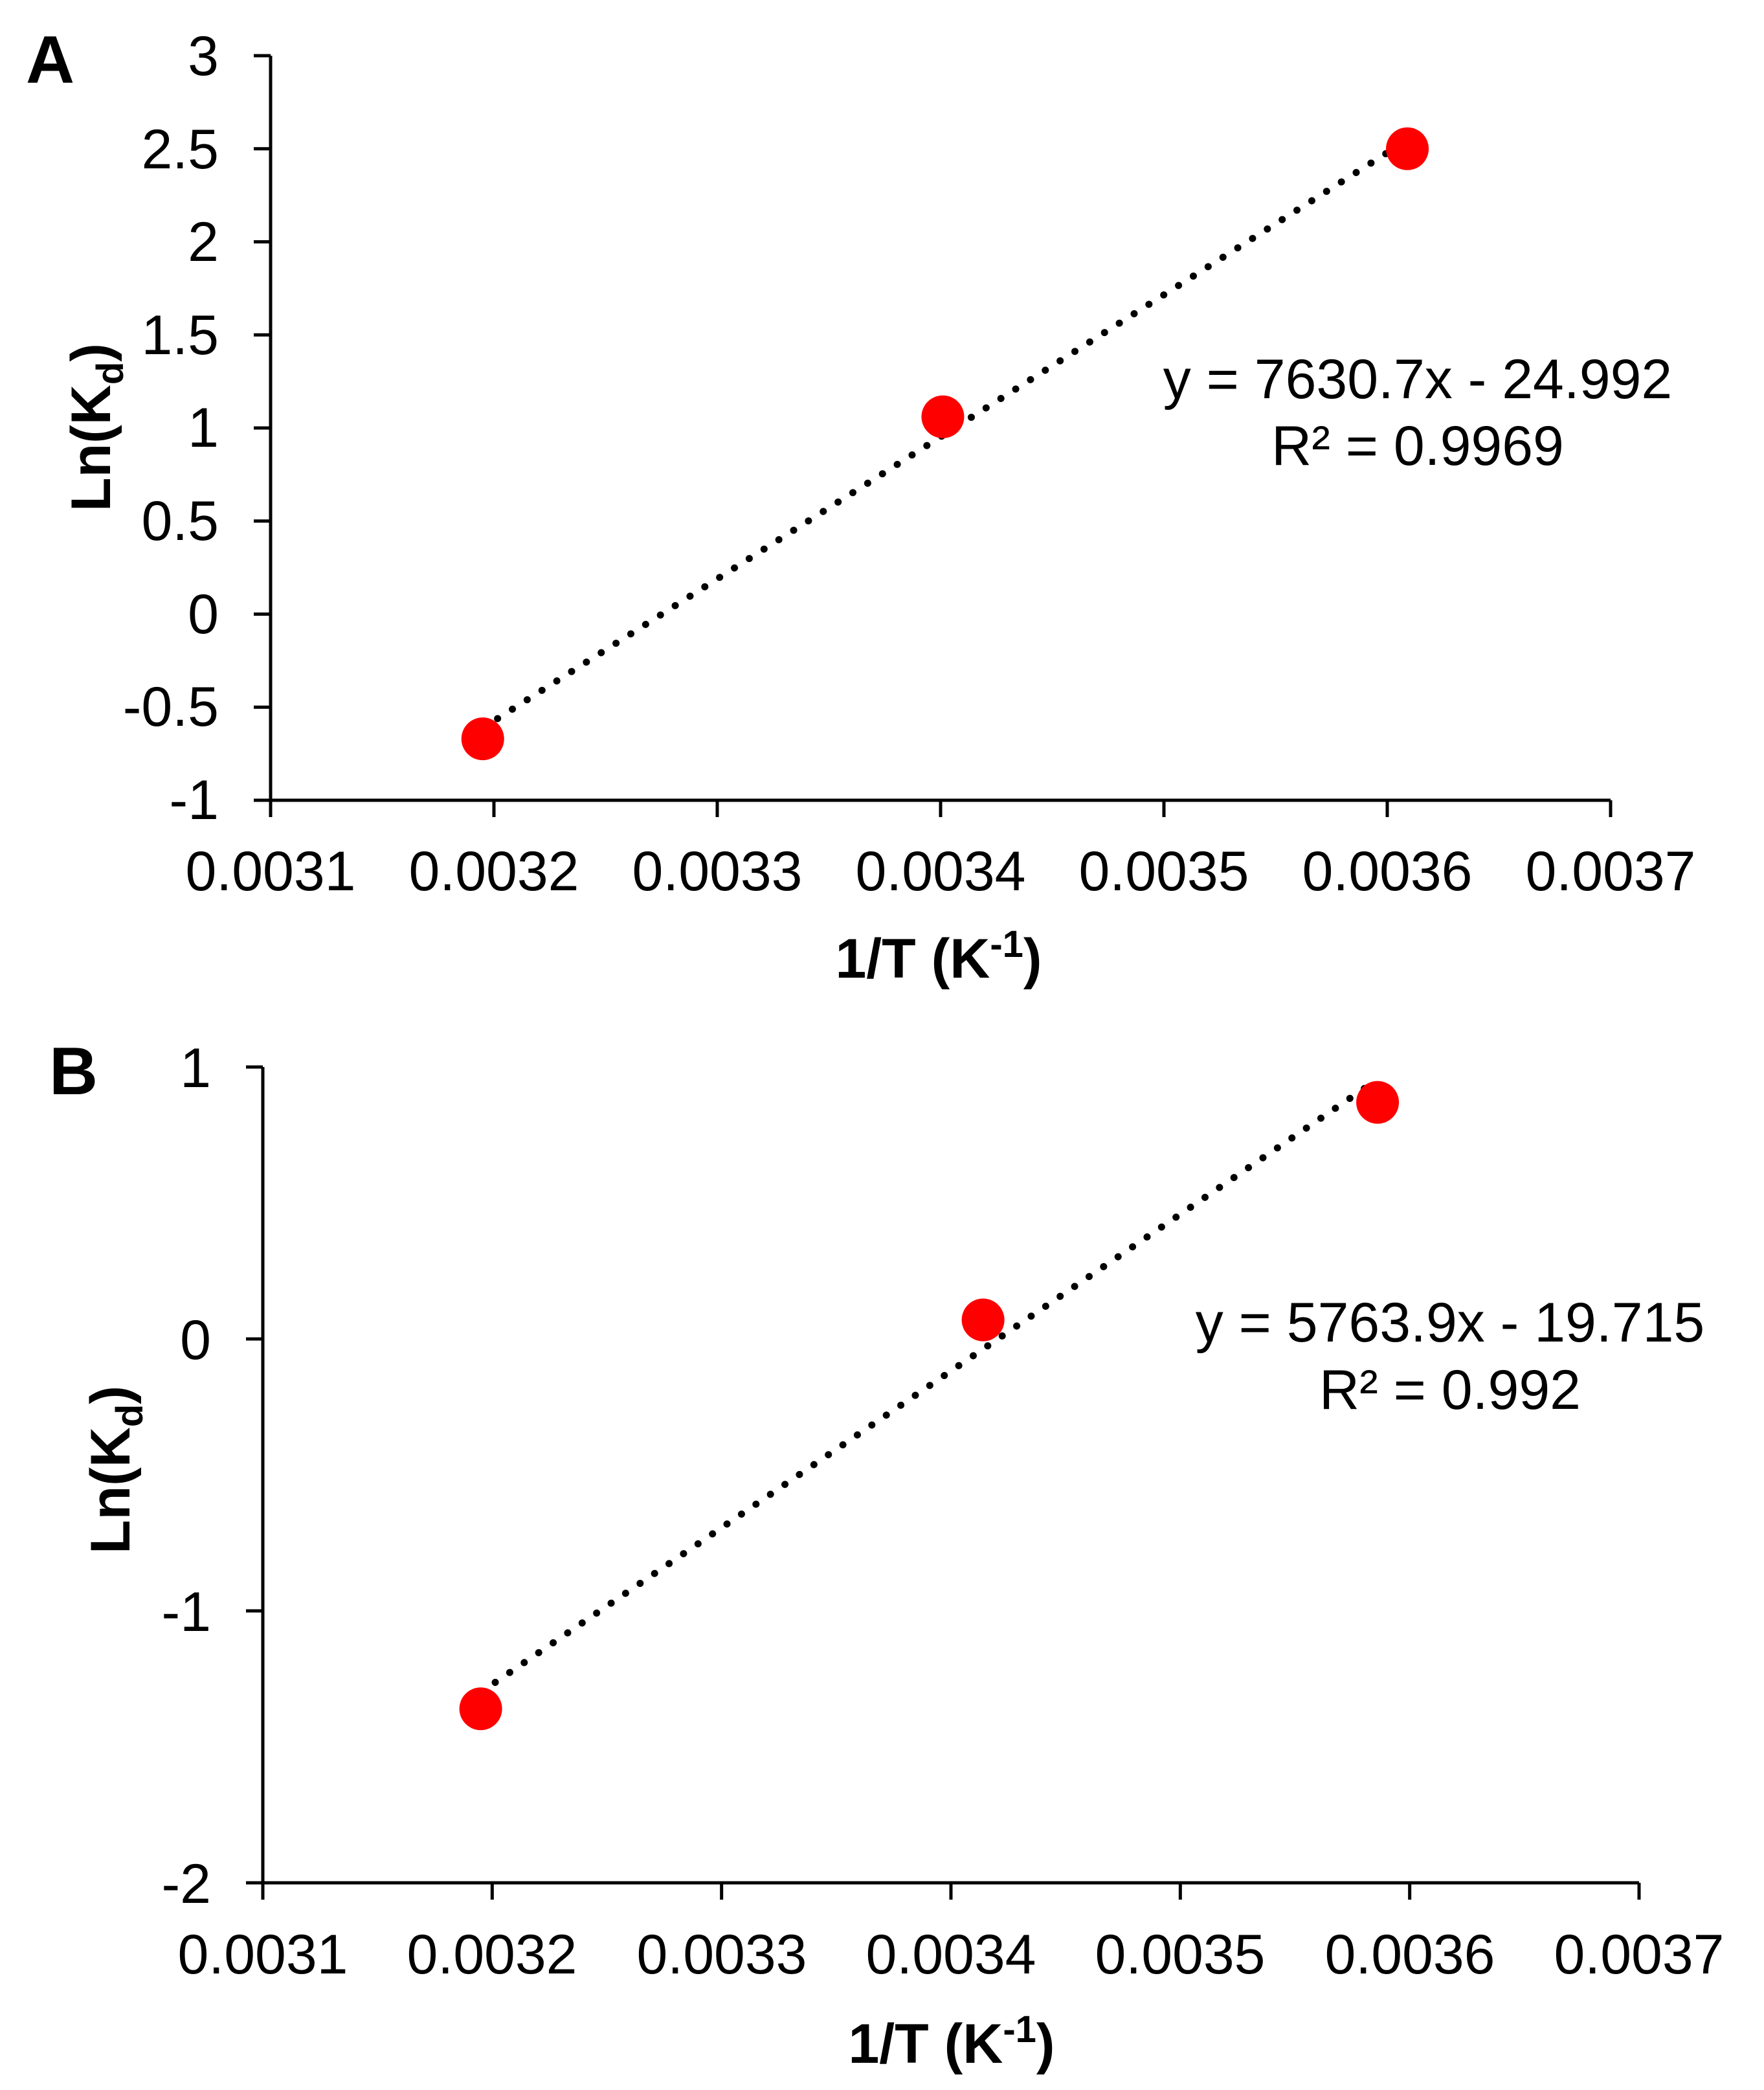 This screenshot has width=1764, height=2090. What do you see at coordinates (203, 242) in the screenshot?
I see `y-tick-label: 2` at bounding box center [203, 242].